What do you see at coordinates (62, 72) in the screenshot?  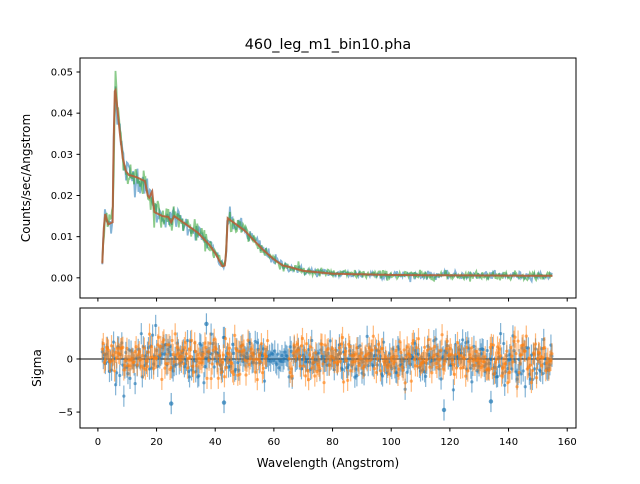 I see `top-y-tick-label: 0.05` at bounding box center [62, 72].